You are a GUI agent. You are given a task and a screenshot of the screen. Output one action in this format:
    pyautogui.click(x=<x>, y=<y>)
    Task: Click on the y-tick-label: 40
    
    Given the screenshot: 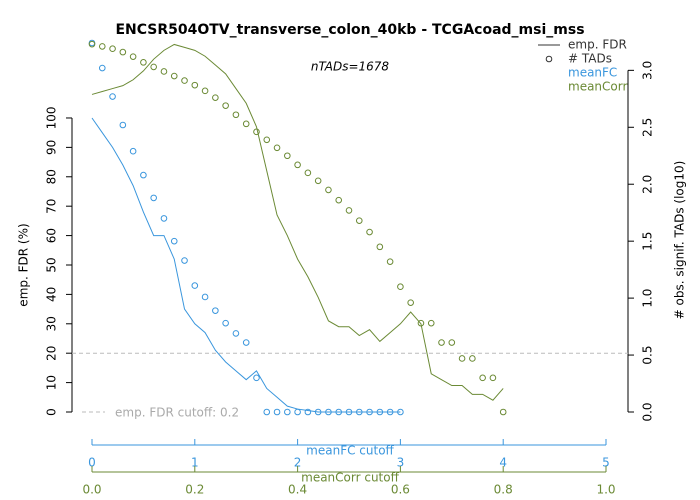 What is the action you would take?
    pyautogui.click(x=52, y=294)
    